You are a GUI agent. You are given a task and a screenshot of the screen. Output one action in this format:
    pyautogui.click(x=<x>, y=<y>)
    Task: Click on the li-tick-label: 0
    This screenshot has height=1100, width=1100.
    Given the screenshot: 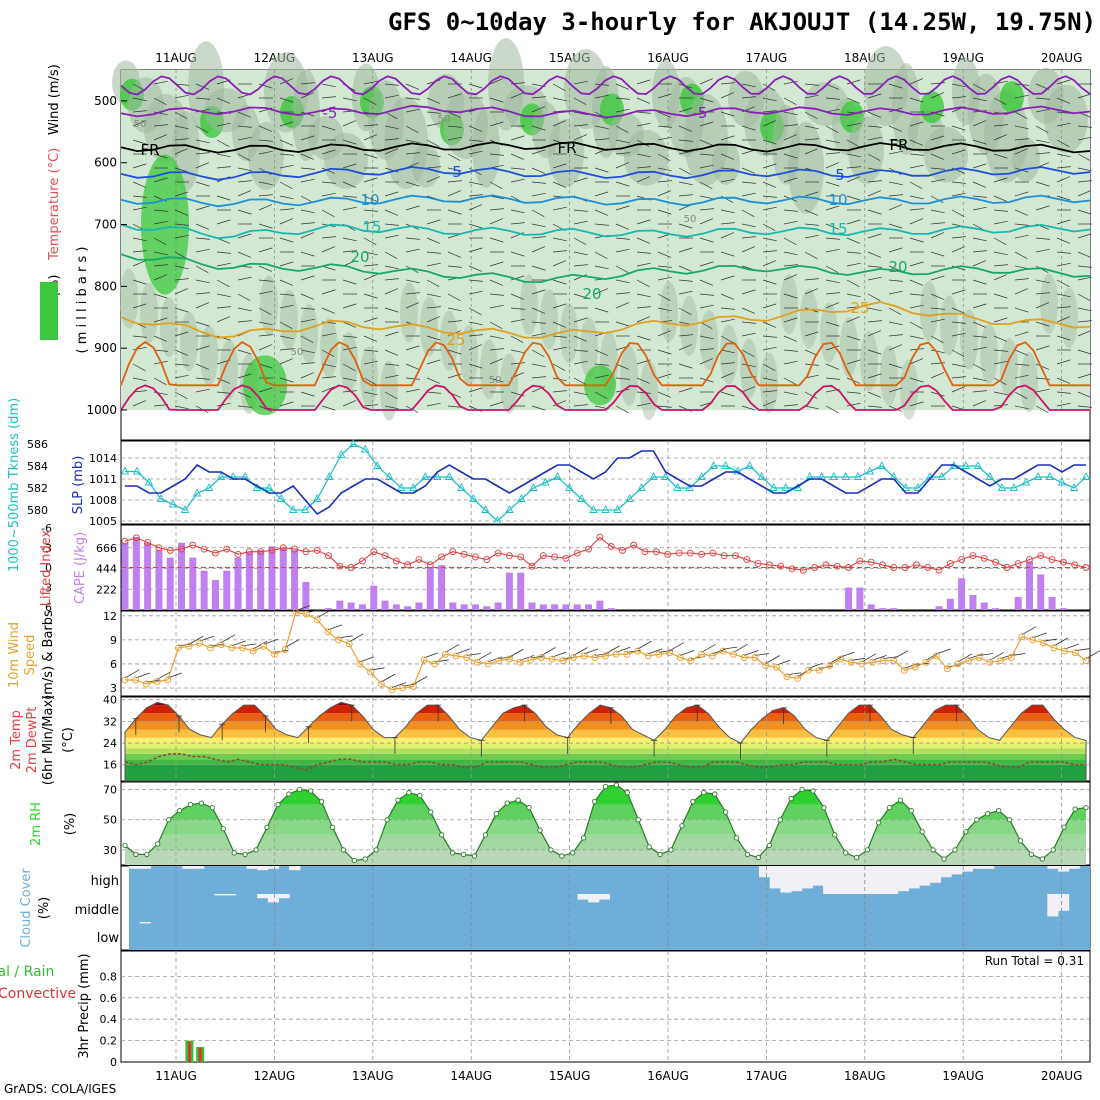 What is the action you would take?
    pyautogui.click(x=48, y=568)
    